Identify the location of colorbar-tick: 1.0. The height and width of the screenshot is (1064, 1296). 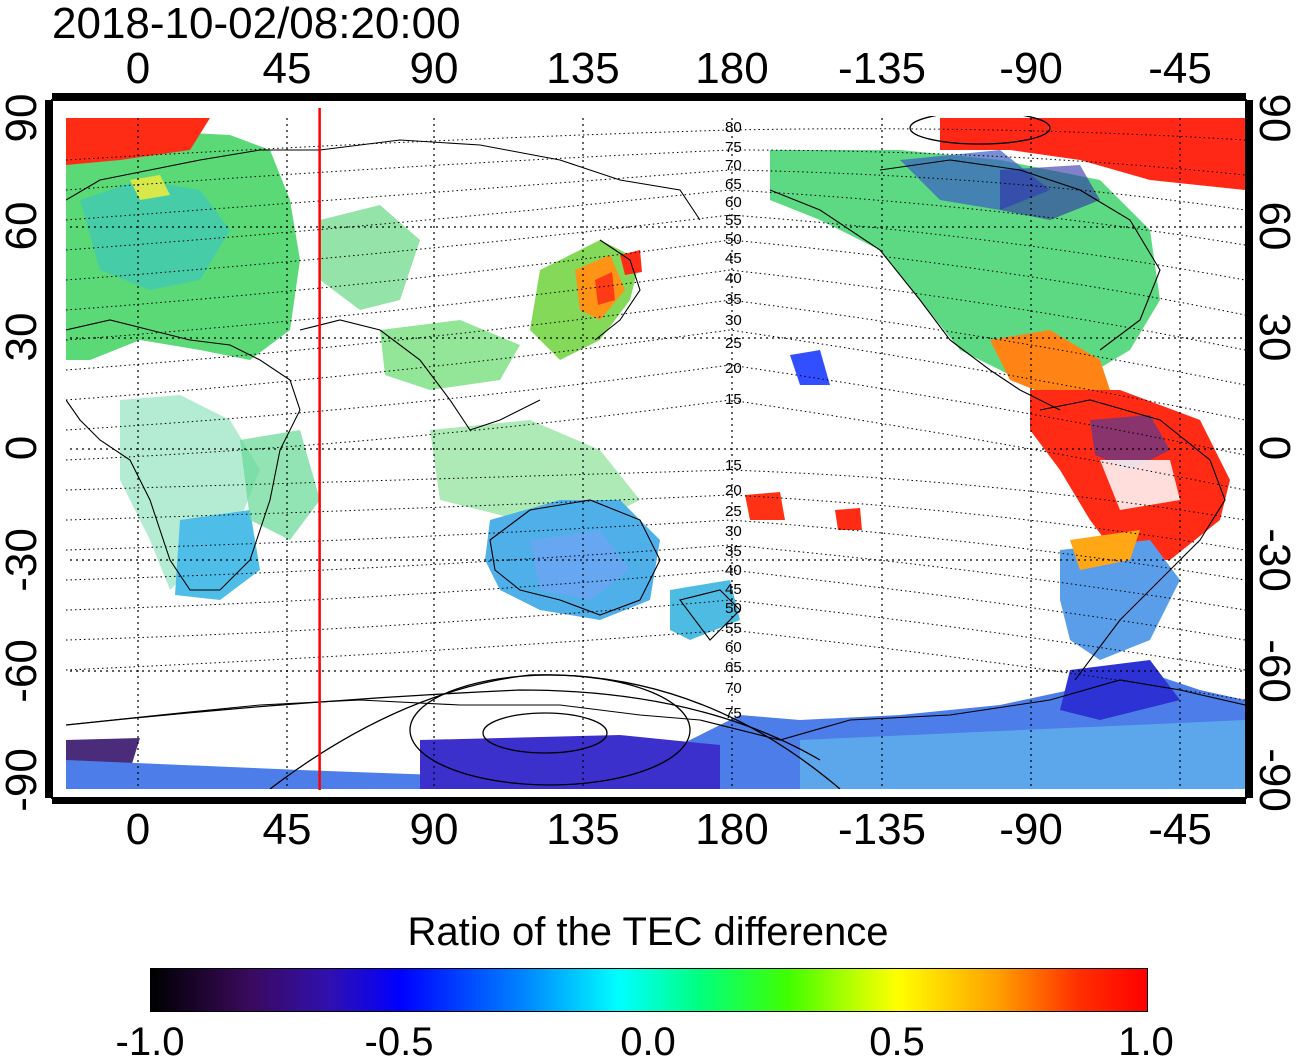
(1146, 1042).